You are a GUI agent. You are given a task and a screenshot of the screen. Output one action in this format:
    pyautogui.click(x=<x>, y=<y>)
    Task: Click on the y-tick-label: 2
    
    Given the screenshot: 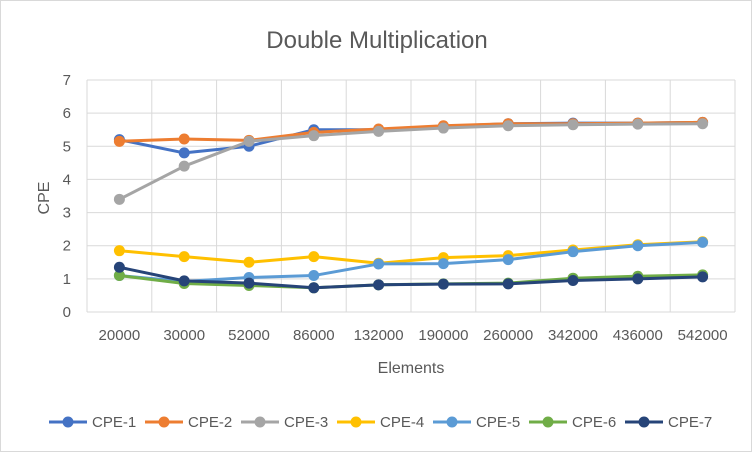 What is the action you would take?
    pyautogui.click(x=67, y=246)
    